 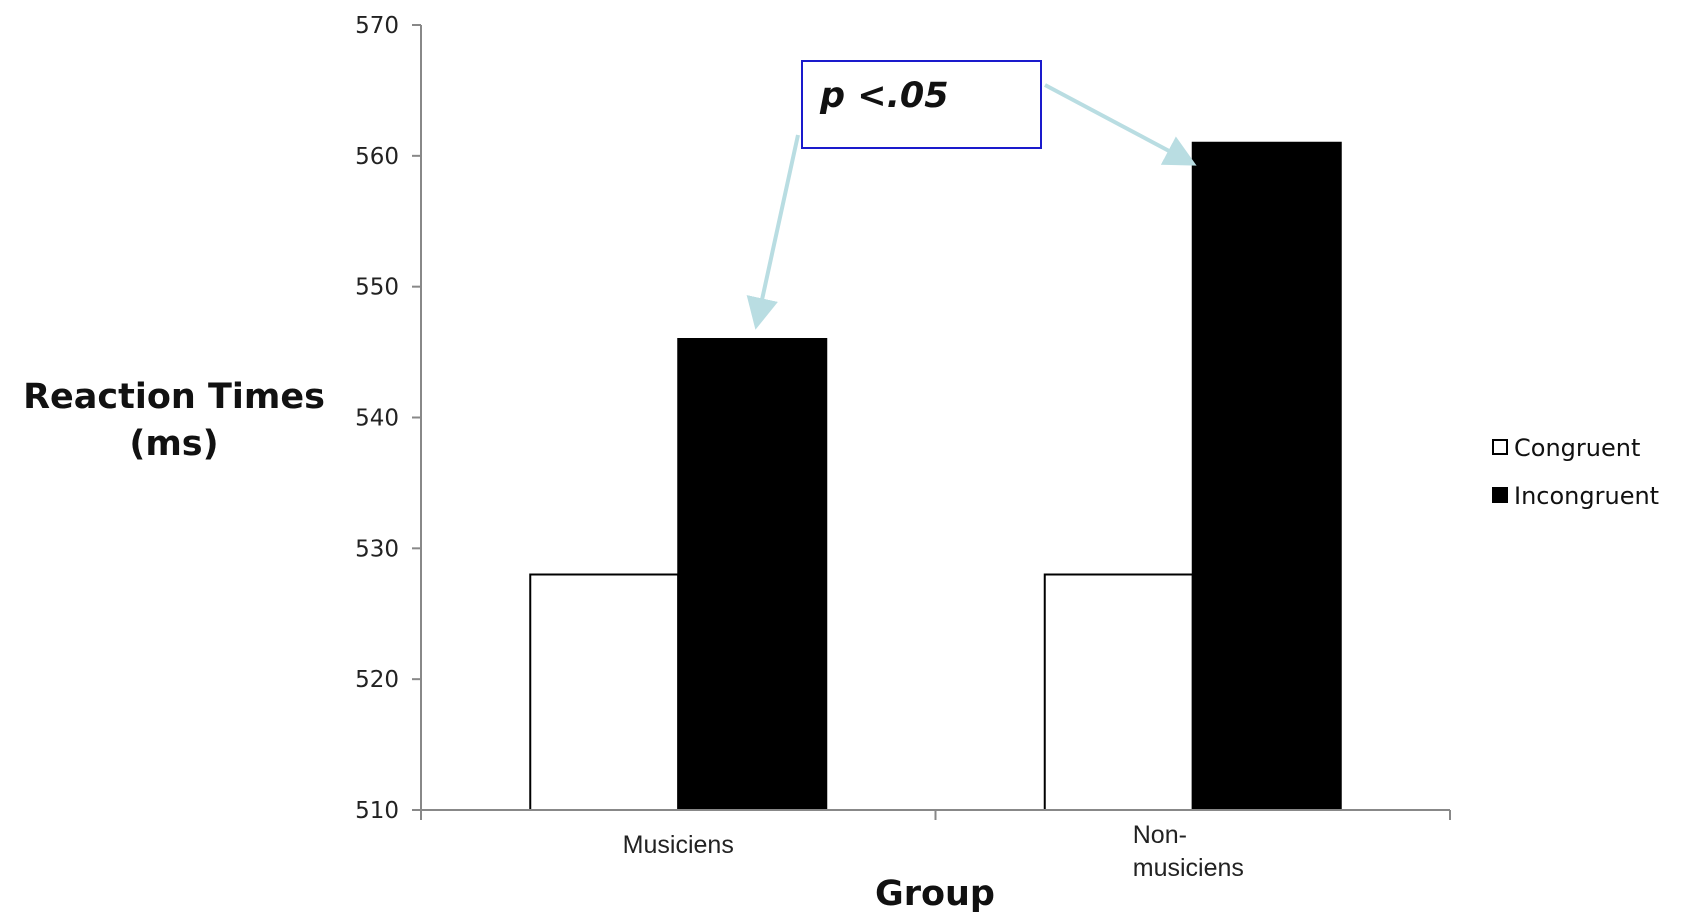 I want to click on x-axis-title: Group, so click(x=935, y=893).